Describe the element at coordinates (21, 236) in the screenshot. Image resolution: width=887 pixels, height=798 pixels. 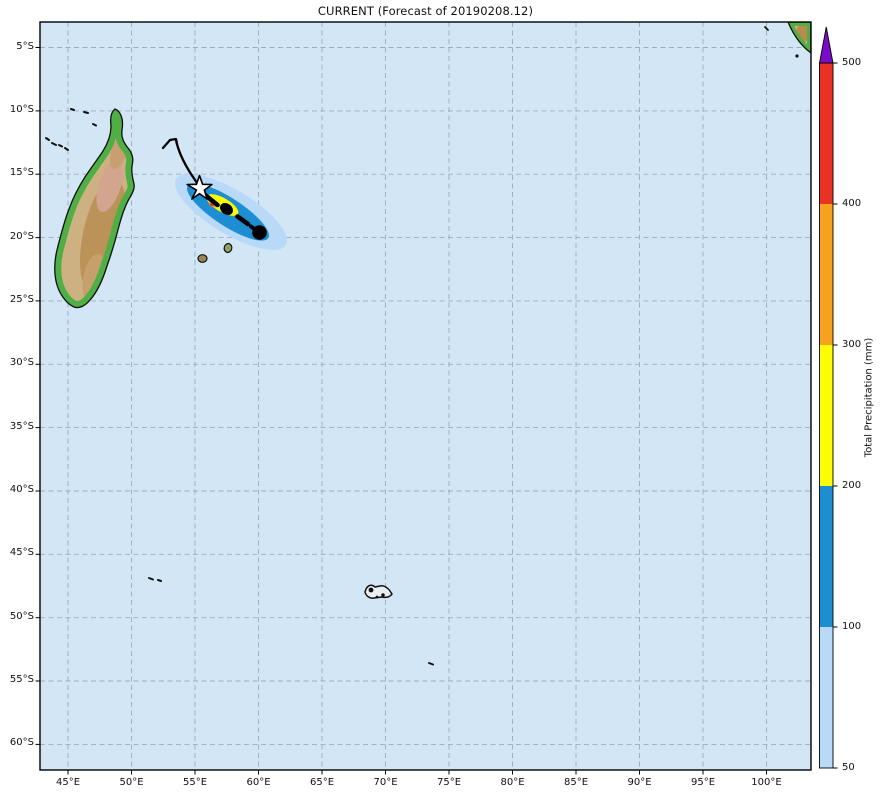
I see `y-tick-label: 20°S` at that location.